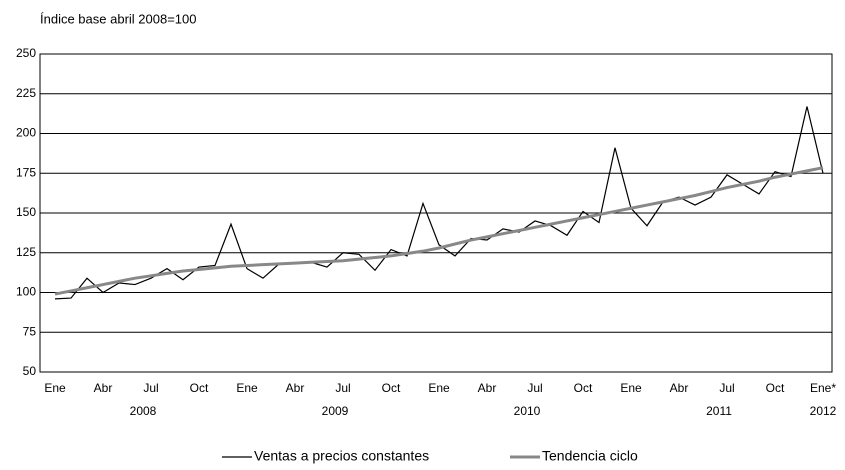  Describe the element at coordinates (335, 411) in the screenshot. I see `year-label: 2009` at that location.